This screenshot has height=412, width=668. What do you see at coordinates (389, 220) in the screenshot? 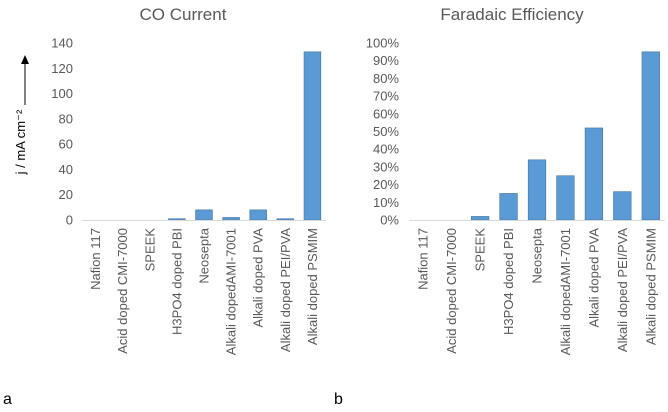
I see `chart-b-y-tick-label: 0%` at bounding box center [389, 220].